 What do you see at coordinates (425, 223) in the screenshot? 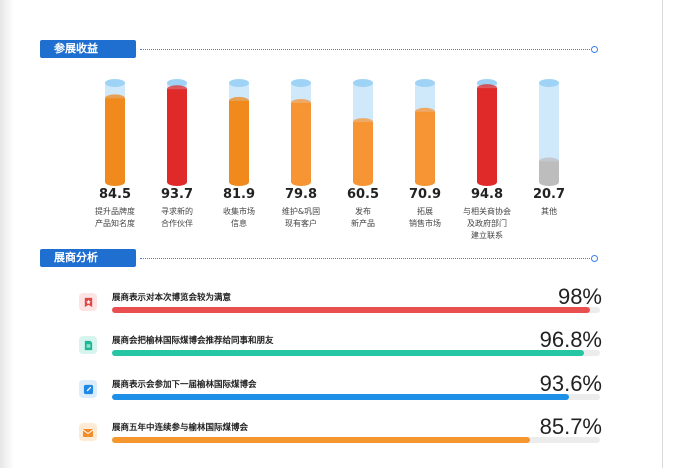
I see `bar-category-line: 销售市场` at bounding box center [425, 223].